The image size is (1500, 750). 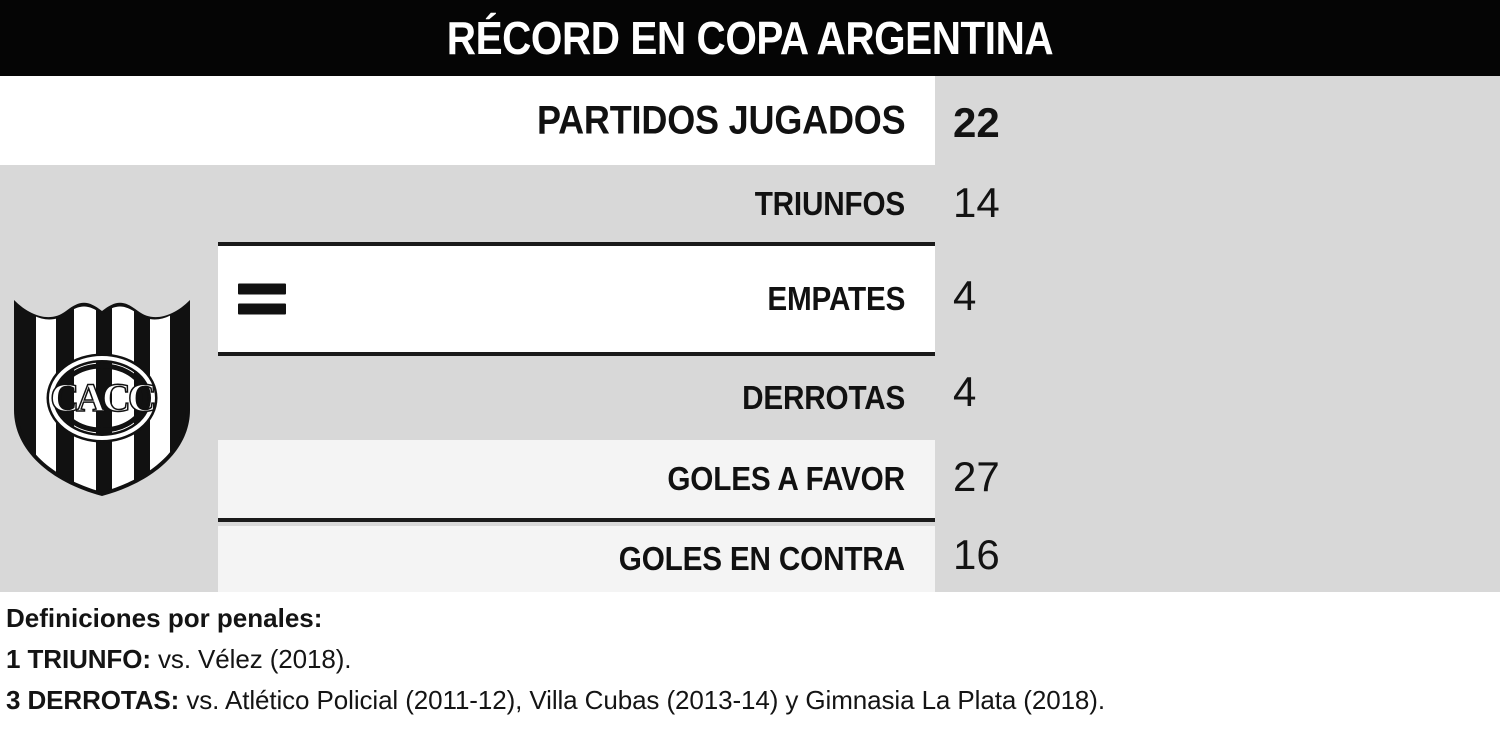 What do you see at coordinates (761, 558) in the screenshot?
I see `row-label-goles-en-contra: GOLES EN CONTRA` at bounding box center [761, 558].